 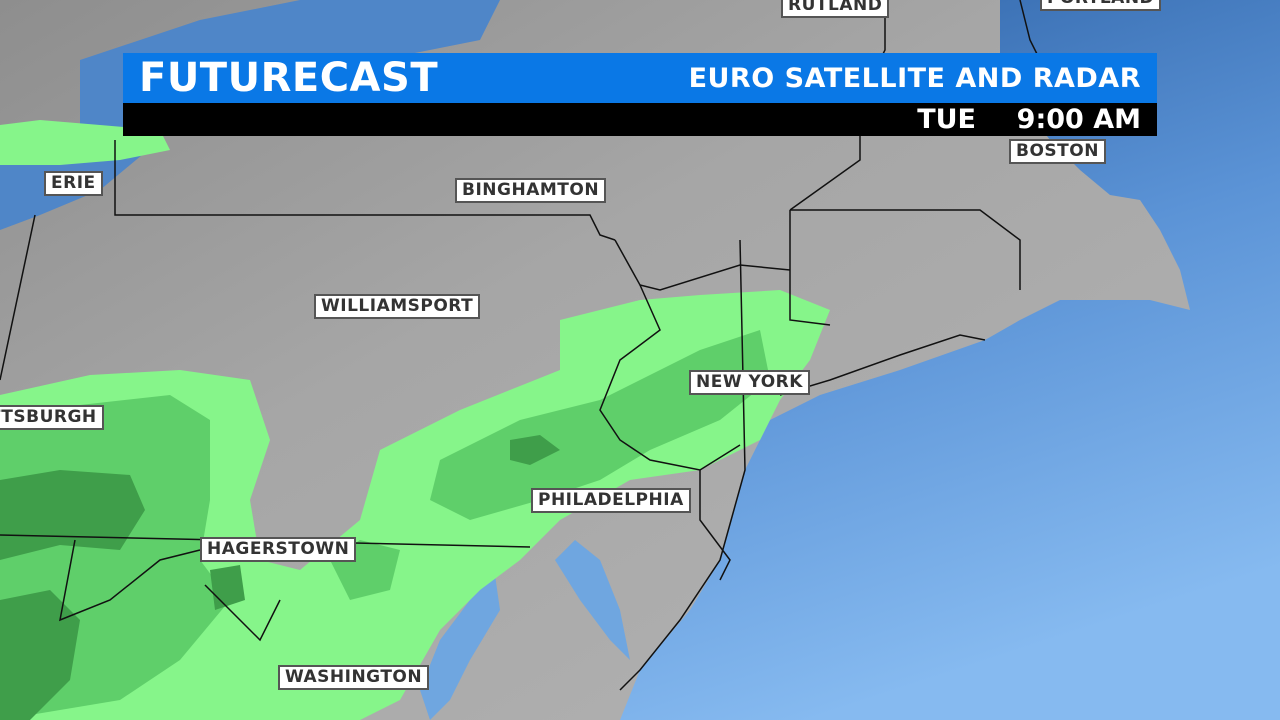 What do you see at coordinates (278, 549) in the screenshot?
I see `city-label-hagerstown: HAGERSTOWN` at bounding box center [278, 549].